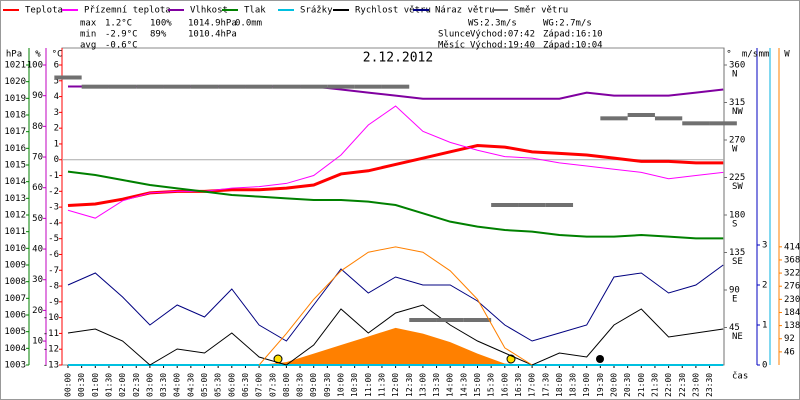  I want to click on x-tick-label: 18:00, so click(559, 385).